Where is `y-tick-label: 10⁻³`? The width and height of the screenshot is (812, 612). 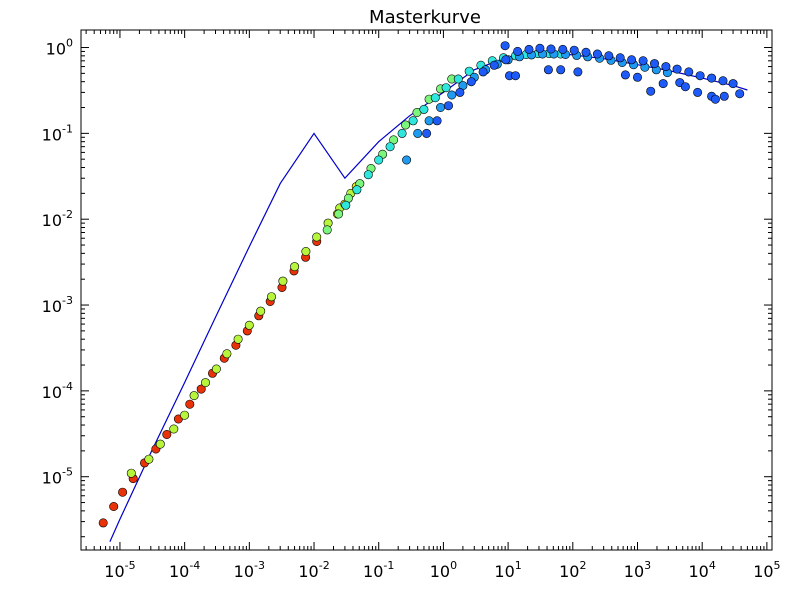
y-tick-label: 10⁻³ is located at coordinates (57, 305).